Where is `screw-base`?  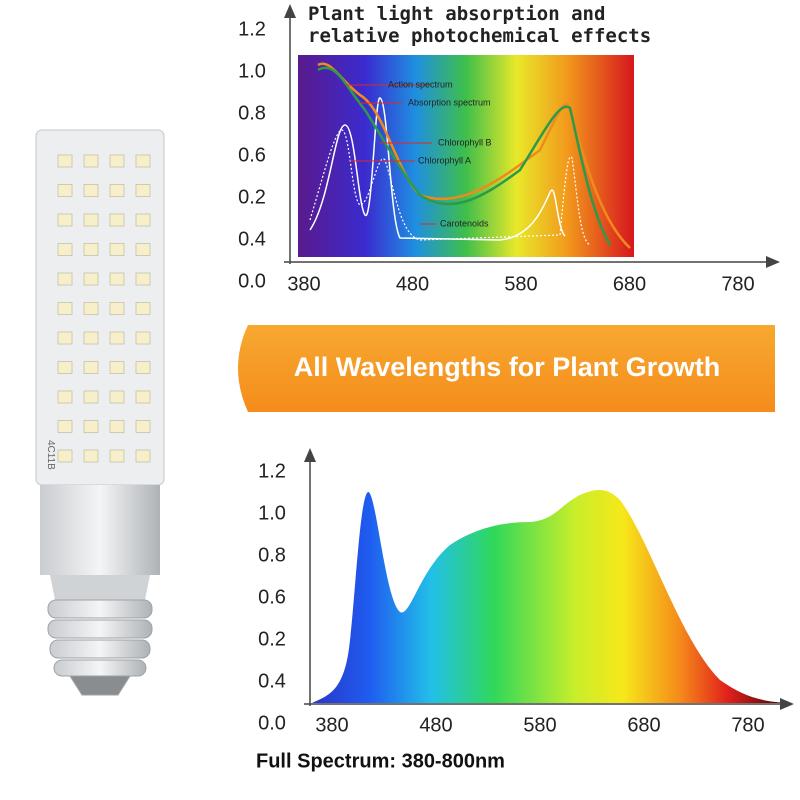 screw-base is located at coordinates (100, 647).